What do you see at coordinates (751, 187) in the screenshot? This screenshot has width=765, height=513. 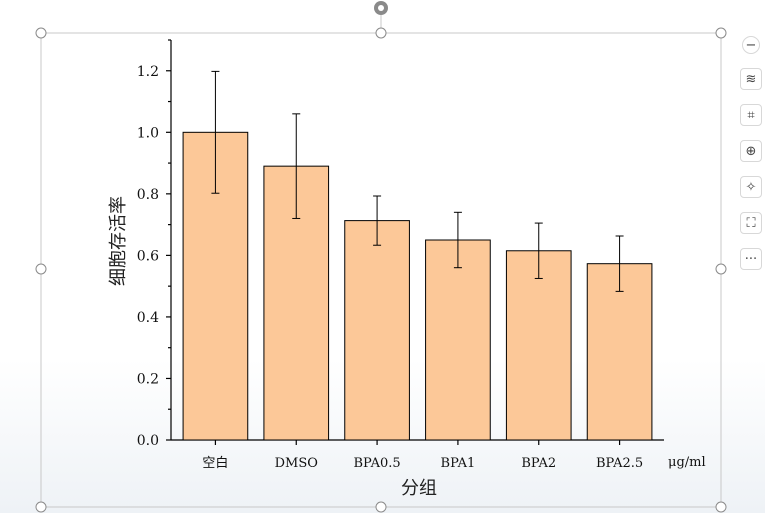 I see `magic-wand-icon: ✧` at bounding box center [751, 187].